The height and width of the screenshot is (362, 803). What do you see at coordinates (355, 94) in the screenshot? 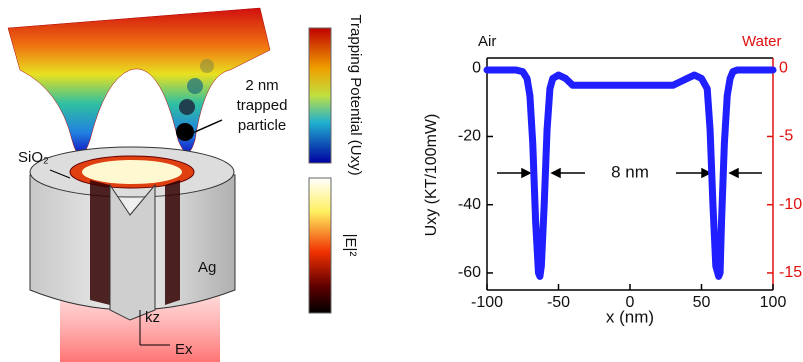
I see `colorbar-label: Trapping Potential (Uxy)` at bounding box center [355, 94].